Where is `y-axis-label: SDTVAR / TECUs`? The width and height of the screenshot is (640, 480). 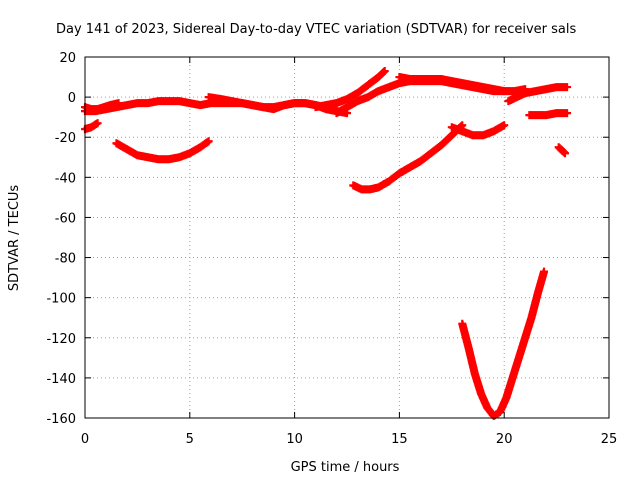 y-axis-label: SDTVAR / TECUs is located at coordinates (14, 238).